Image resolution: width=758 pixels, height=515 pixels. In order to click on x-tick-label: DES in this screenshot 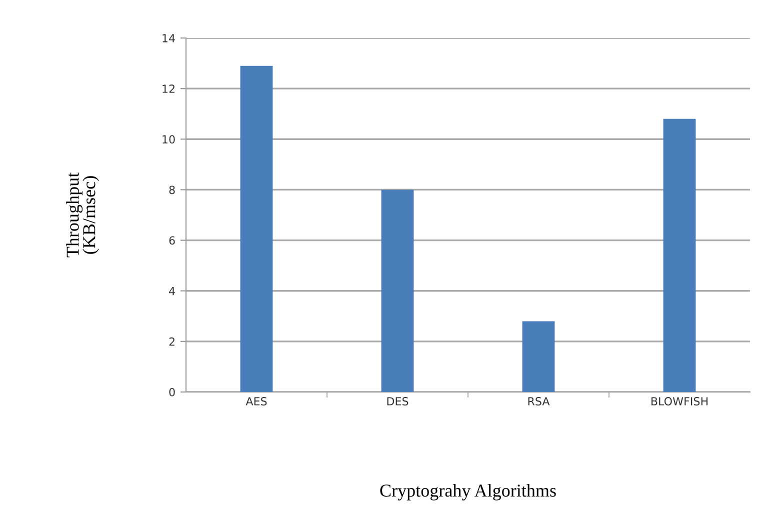, I will do `click(397, 401)`.